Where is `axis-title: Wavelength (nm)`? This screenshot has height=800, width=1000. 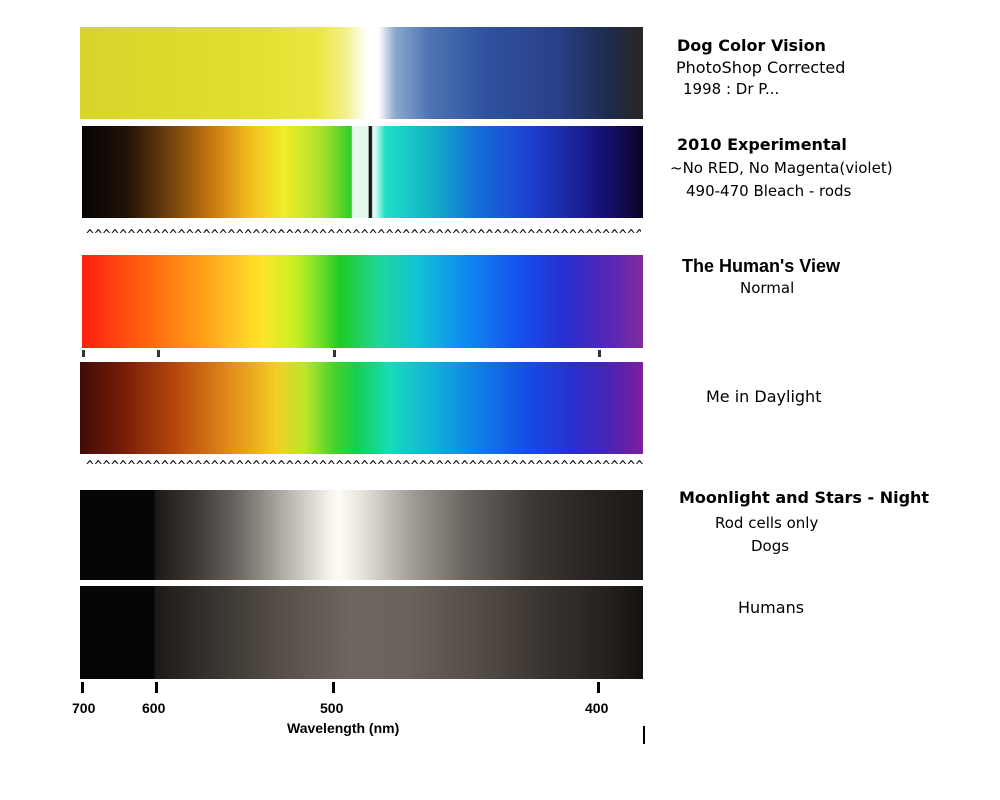 axis-title: Wavelength (nm) is located at coordinates (343, 728).